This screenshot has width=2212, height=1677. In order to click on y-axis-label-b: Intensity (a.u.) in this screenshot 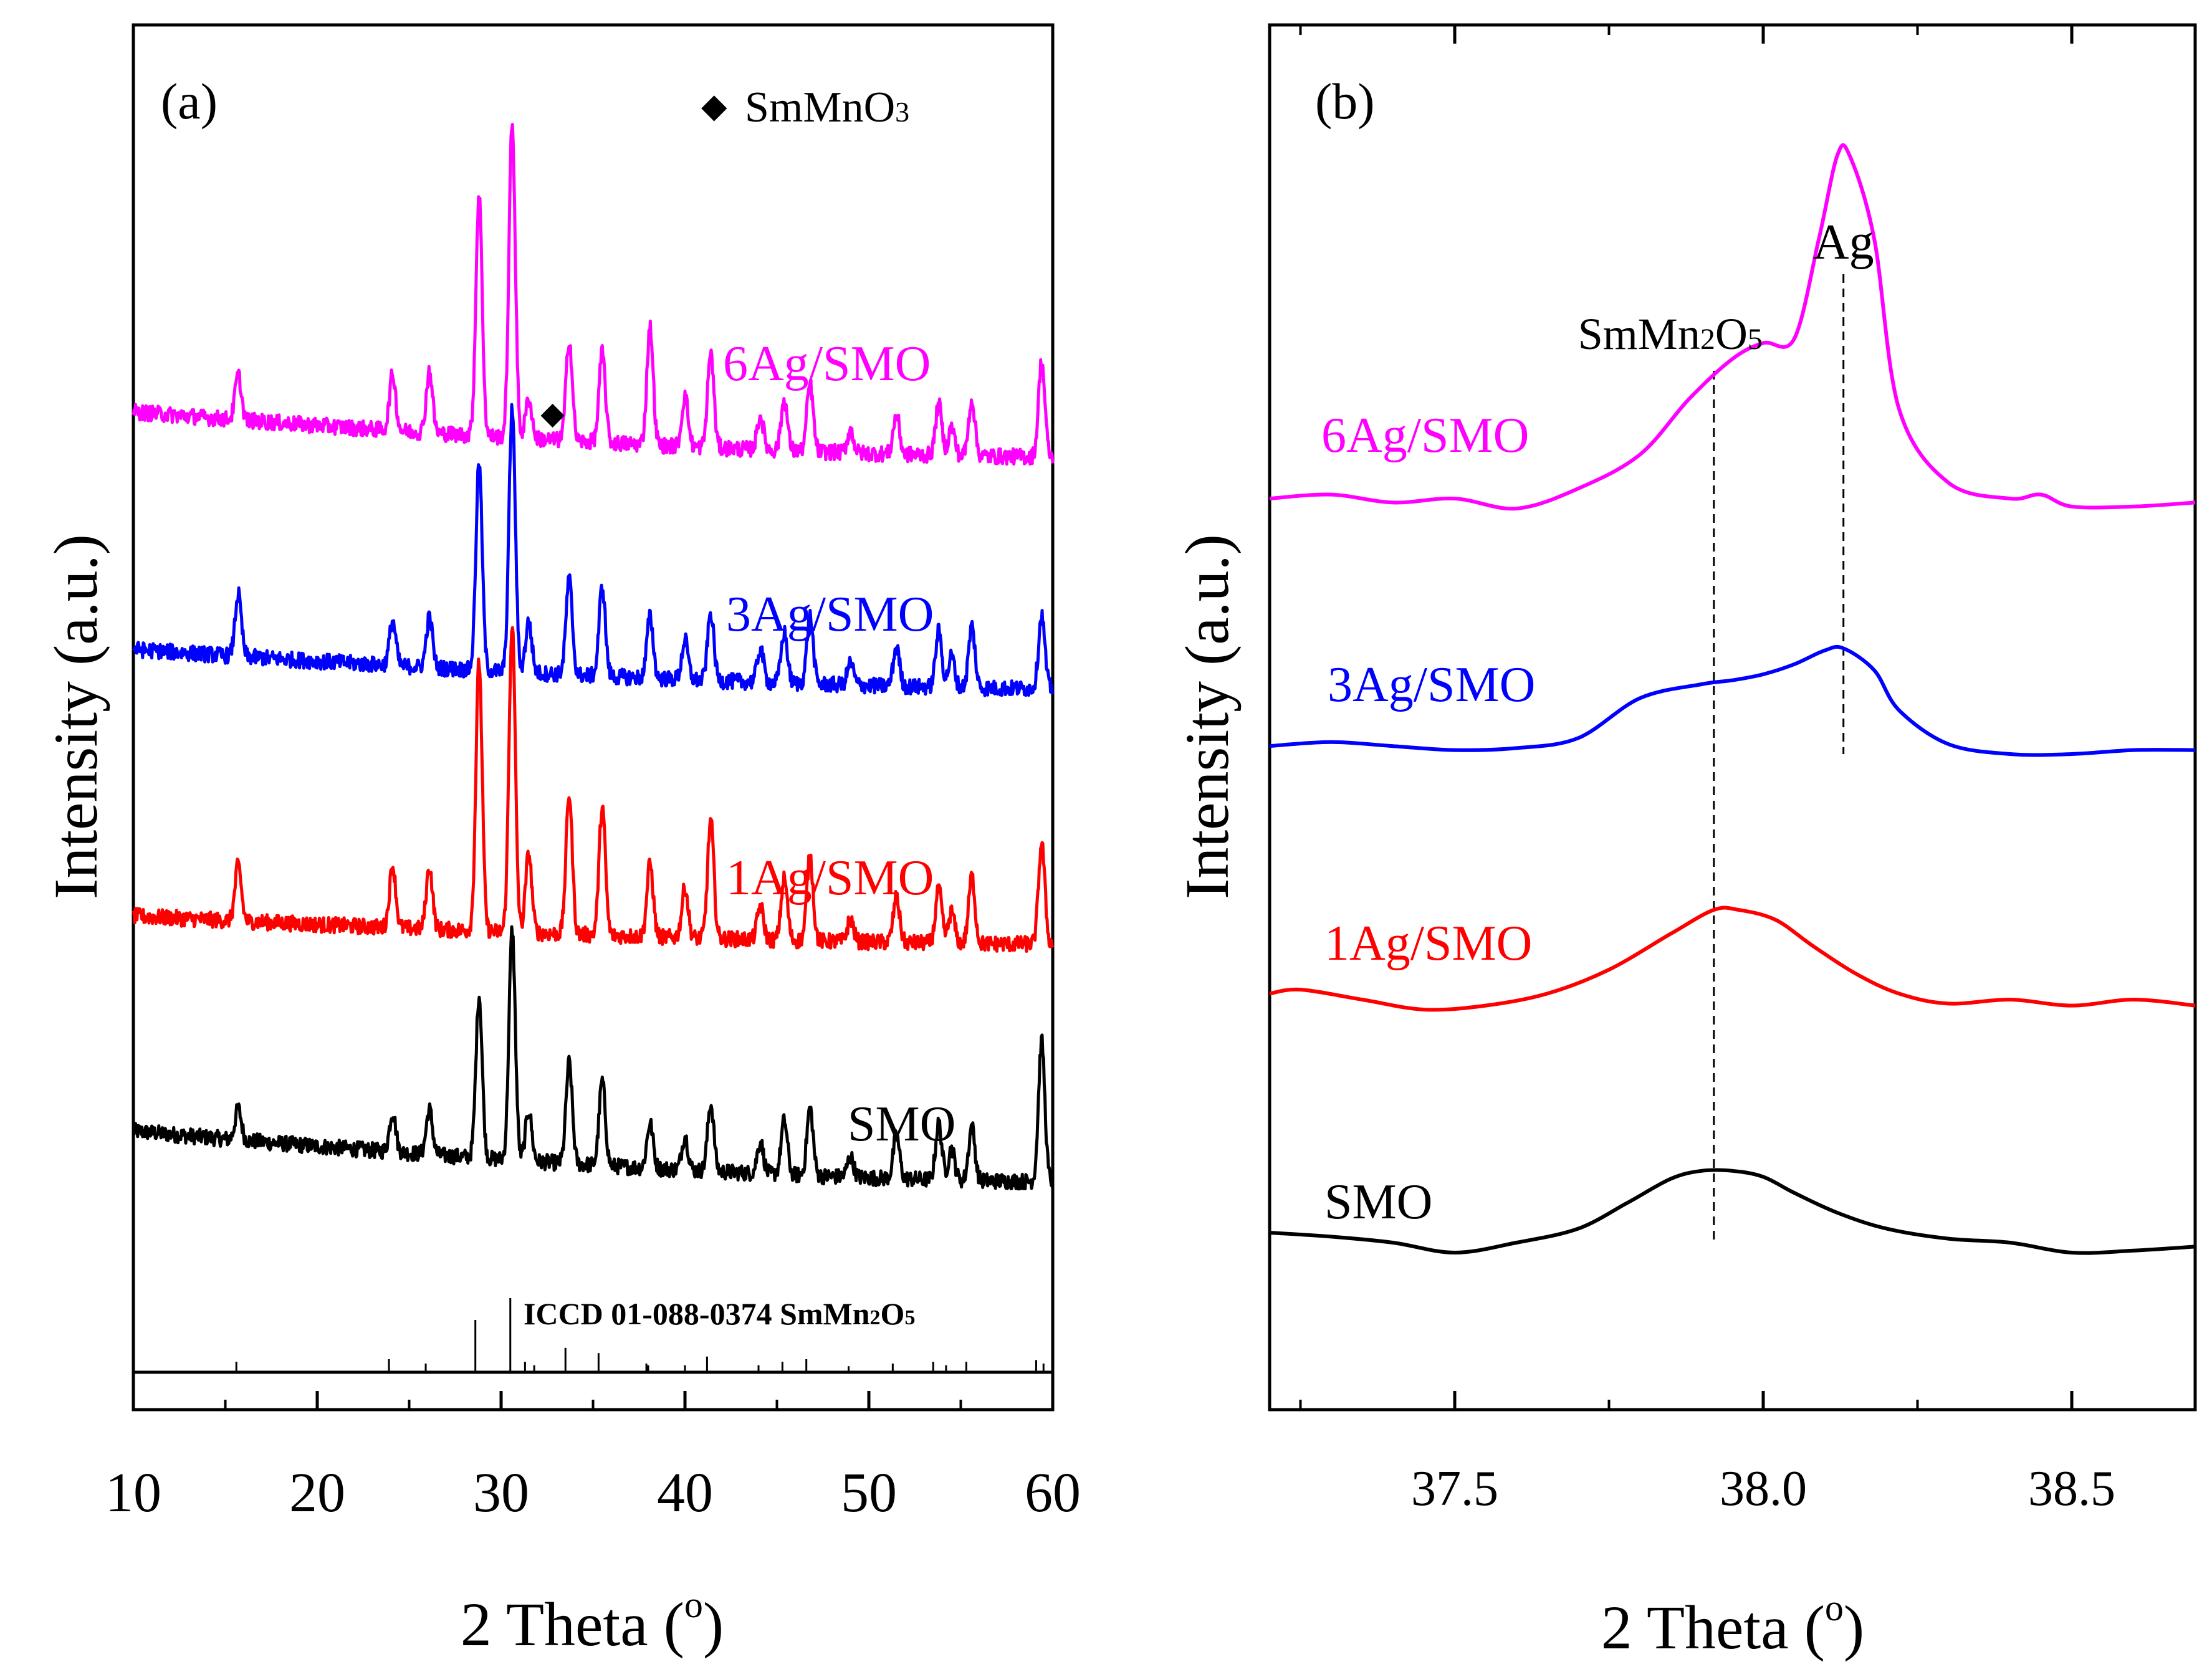, I will do `click(1207, 716)`.